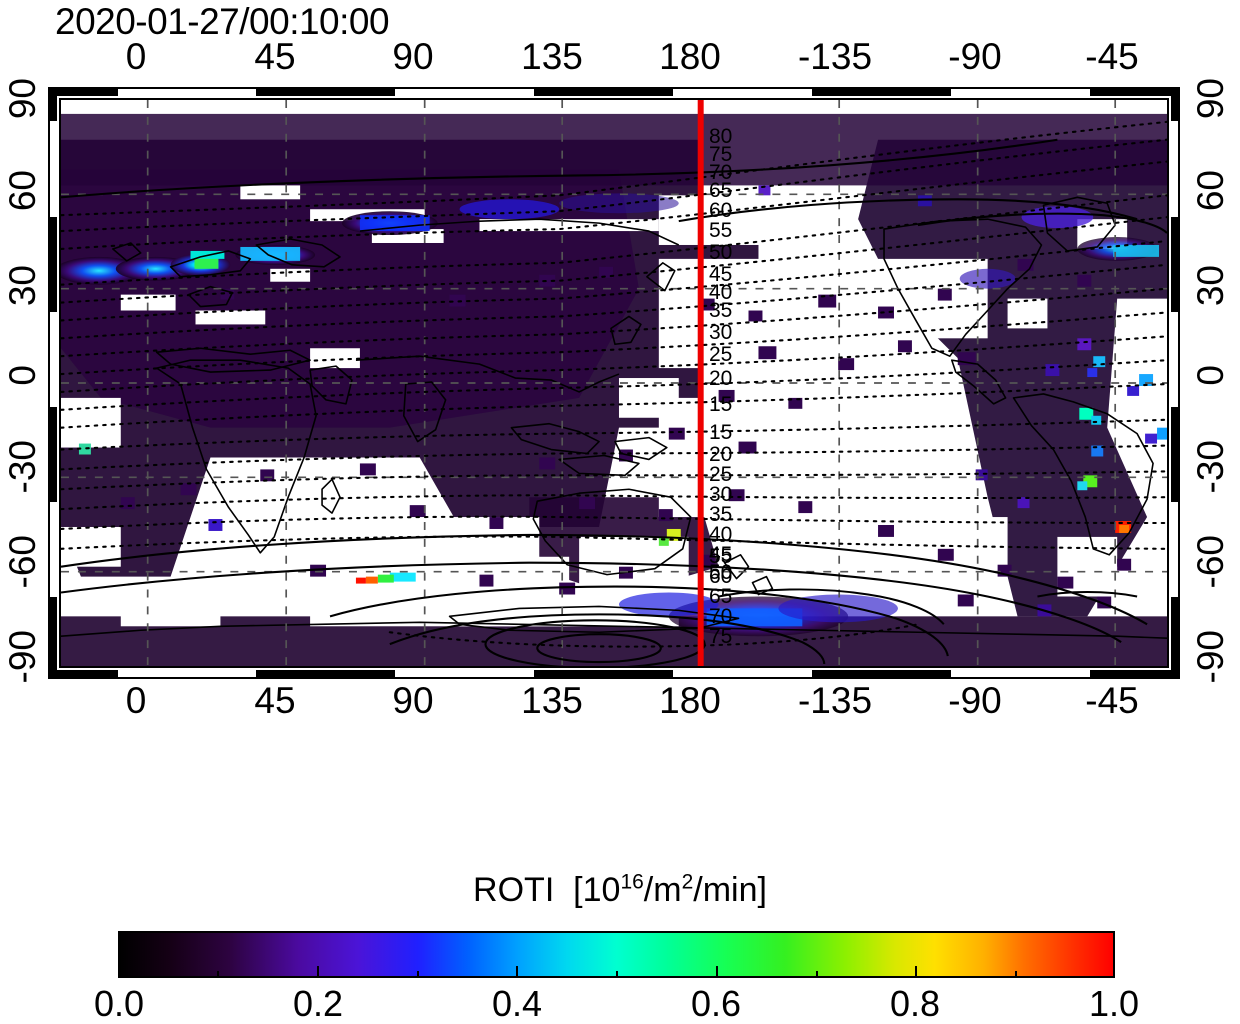 The image size is (1240, 1024). Describe the element at coordinates (721, 432) in the screenshot. I see `maglat-label-s15: 15` at that location.